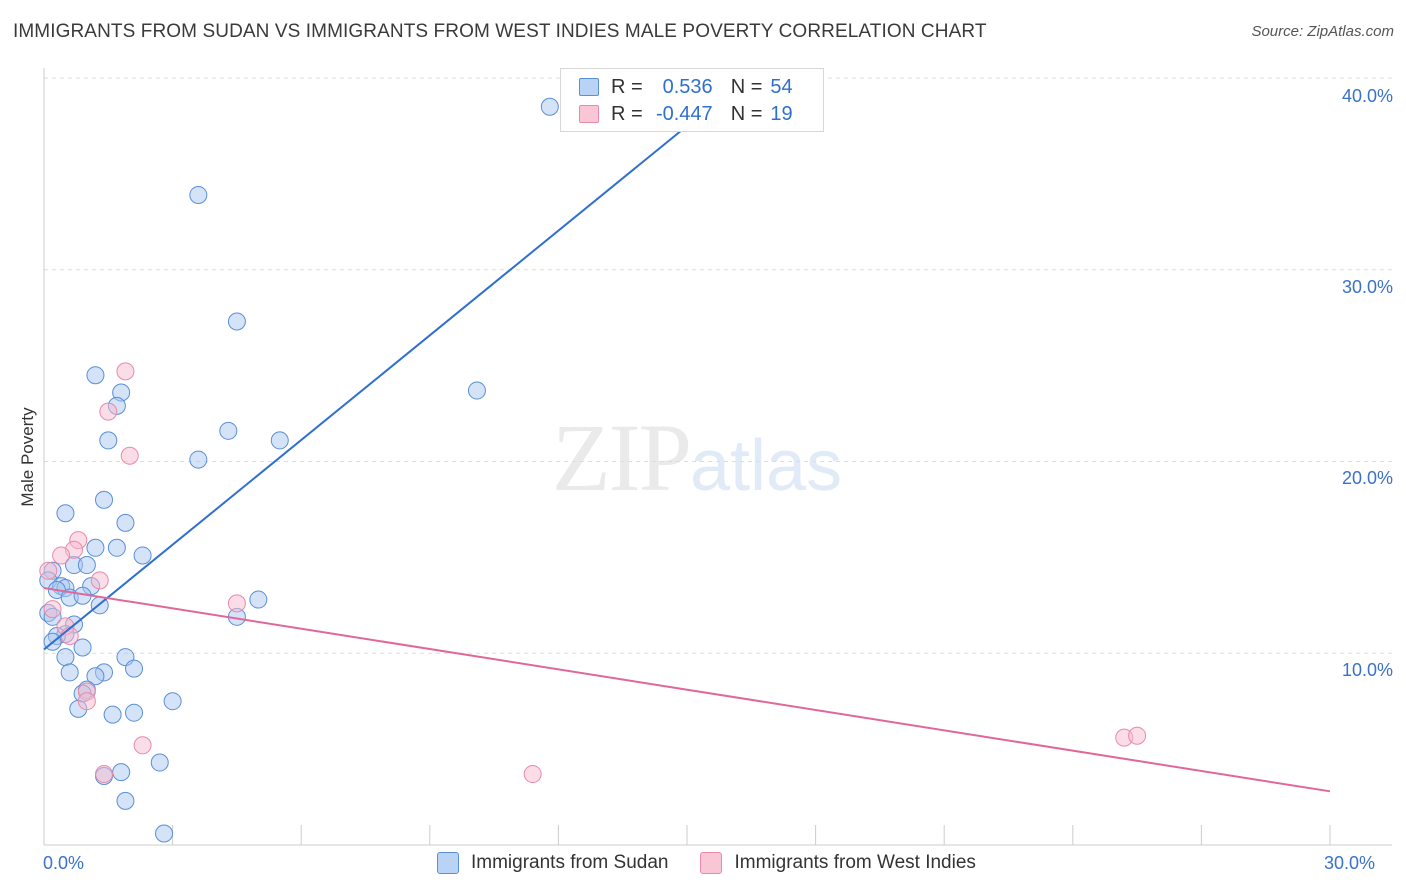 The height and width of the screenshot is (892, 1406). I want to click on correlation-legend: R = 0.536 N = 54 R = -0.447 N = 19, so click(692, 100).